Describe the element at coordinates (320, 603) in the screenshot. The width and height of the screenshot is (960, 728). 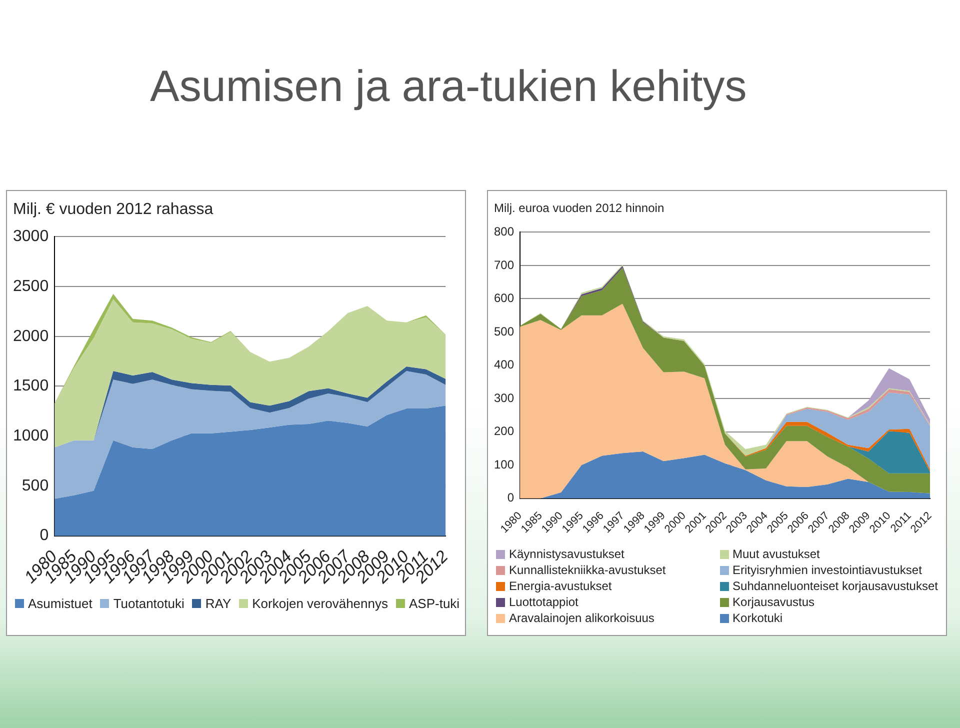
I see `legend-label: Korkojen verovähennys` at that location.